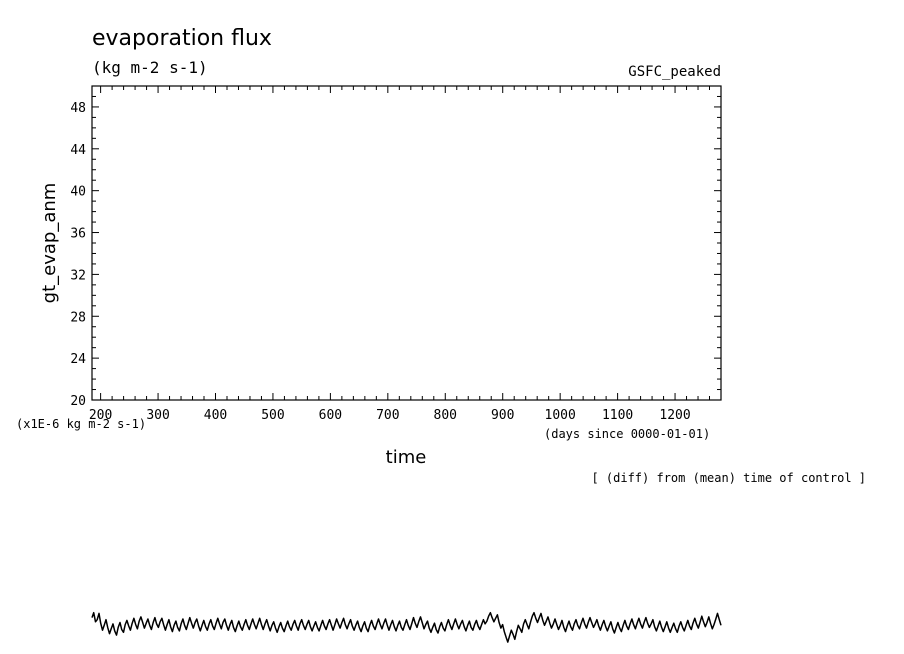 This screenshot has width=904, height=654. What do you see at coordinates (78, 317) in the screenshot?
I see `y-tick-label: 28` at bounding box center [78, 317].